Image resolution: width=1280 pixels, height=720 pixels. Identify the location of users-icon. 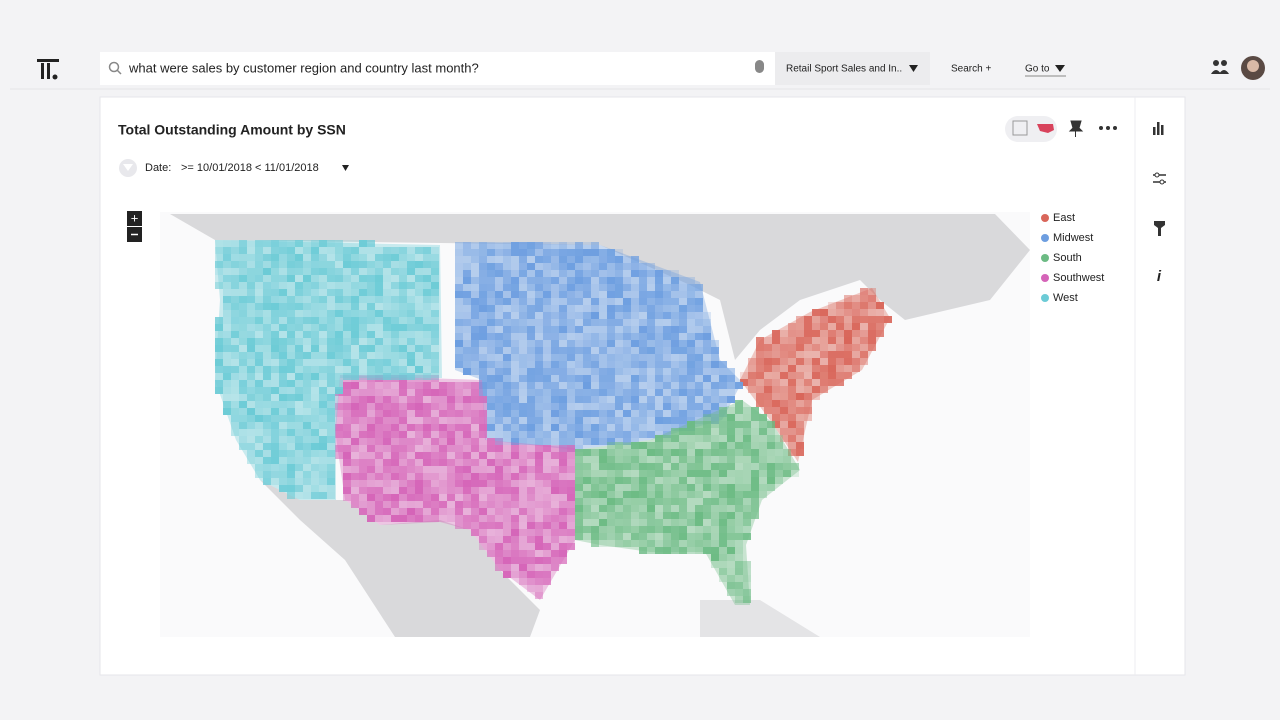
(1220, 67).